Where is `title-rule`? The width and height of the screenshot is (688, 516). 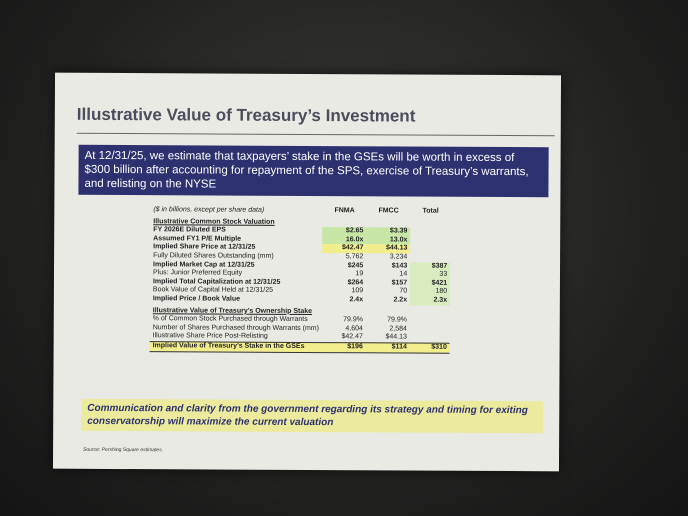 title-rule is located at coordinates (315, 134).